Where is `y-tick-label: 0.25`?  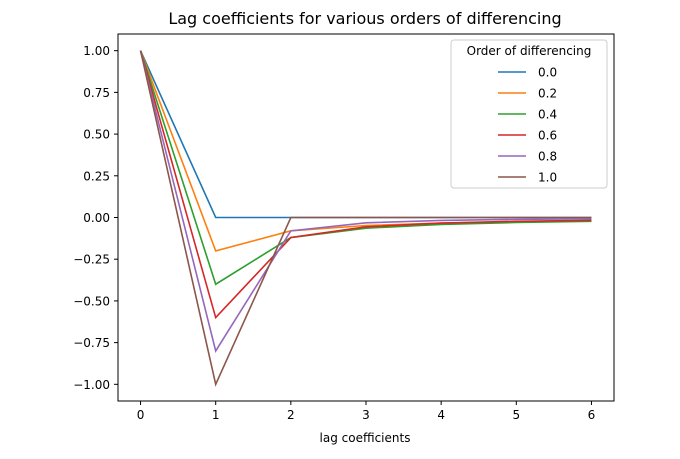
y-tick-label: 0.25 is located at coordinates (96, 176).